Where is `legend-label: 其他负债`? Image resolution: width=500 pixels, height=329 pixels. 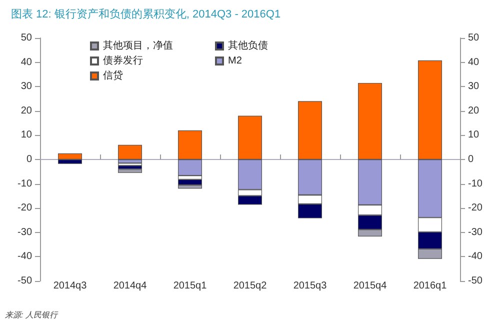 legend-label: 其他负债 is located at coordinates (248, 46).